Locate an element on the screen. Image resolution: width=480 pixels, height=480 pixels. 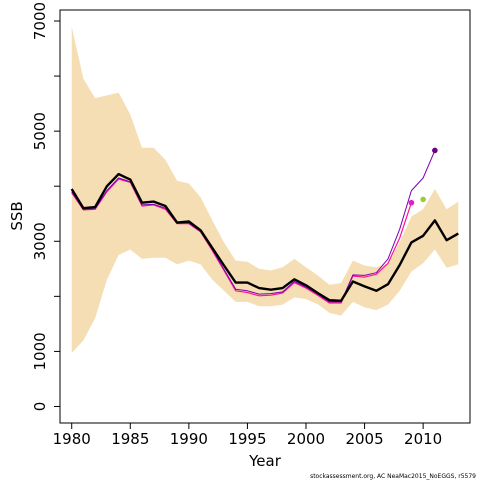
x-tick-label: 1990 is located at coordinates (189, 439).